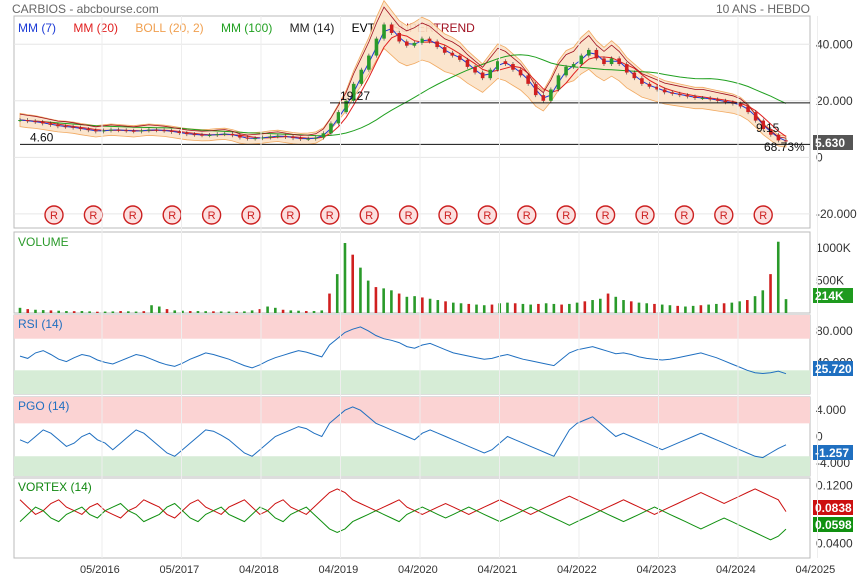 The width and height of the screenshot is (860, 579). What do you see at coordinates (830, 281) in the screenshot?
I see `y-tick-volume: 500K` at bounding box center [830, 281].